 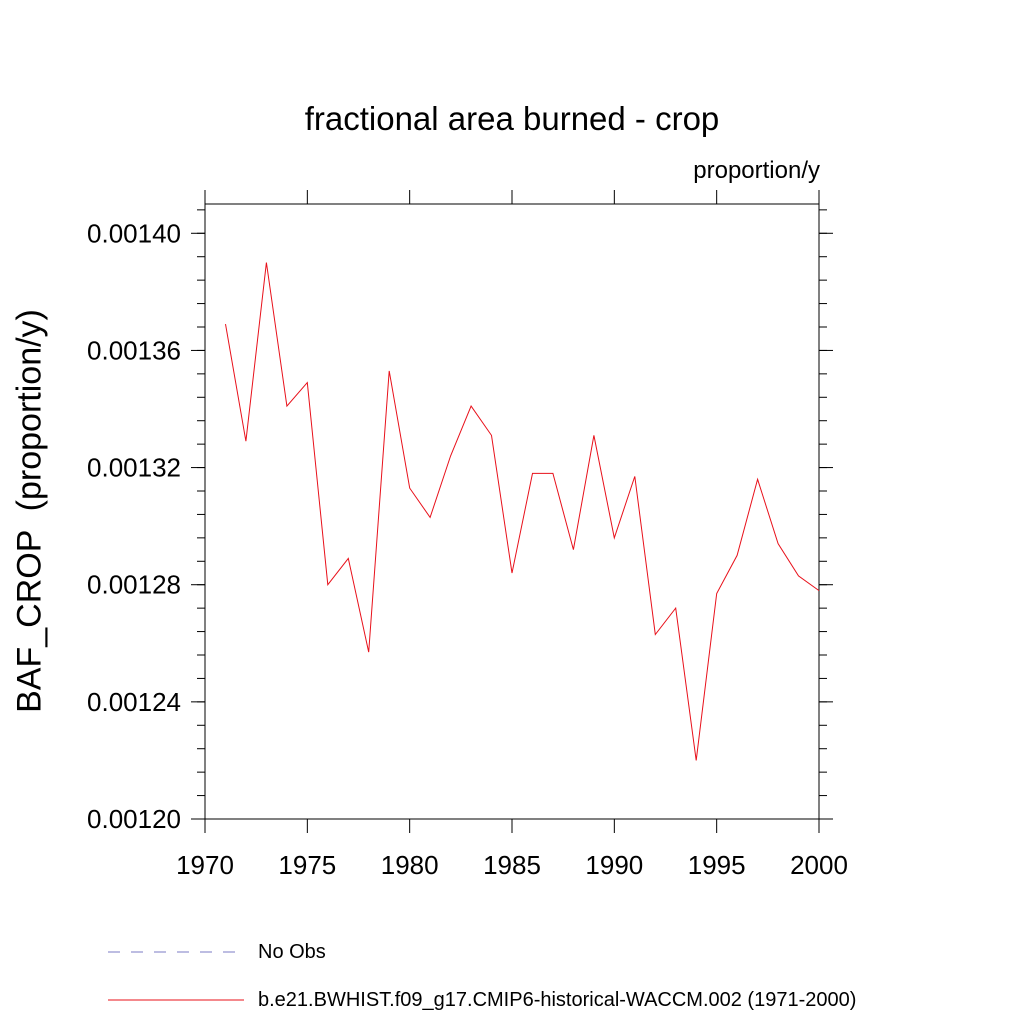 I want to click on y-tick-label-0.00136: 0.00136, so click(x=134, y=350).